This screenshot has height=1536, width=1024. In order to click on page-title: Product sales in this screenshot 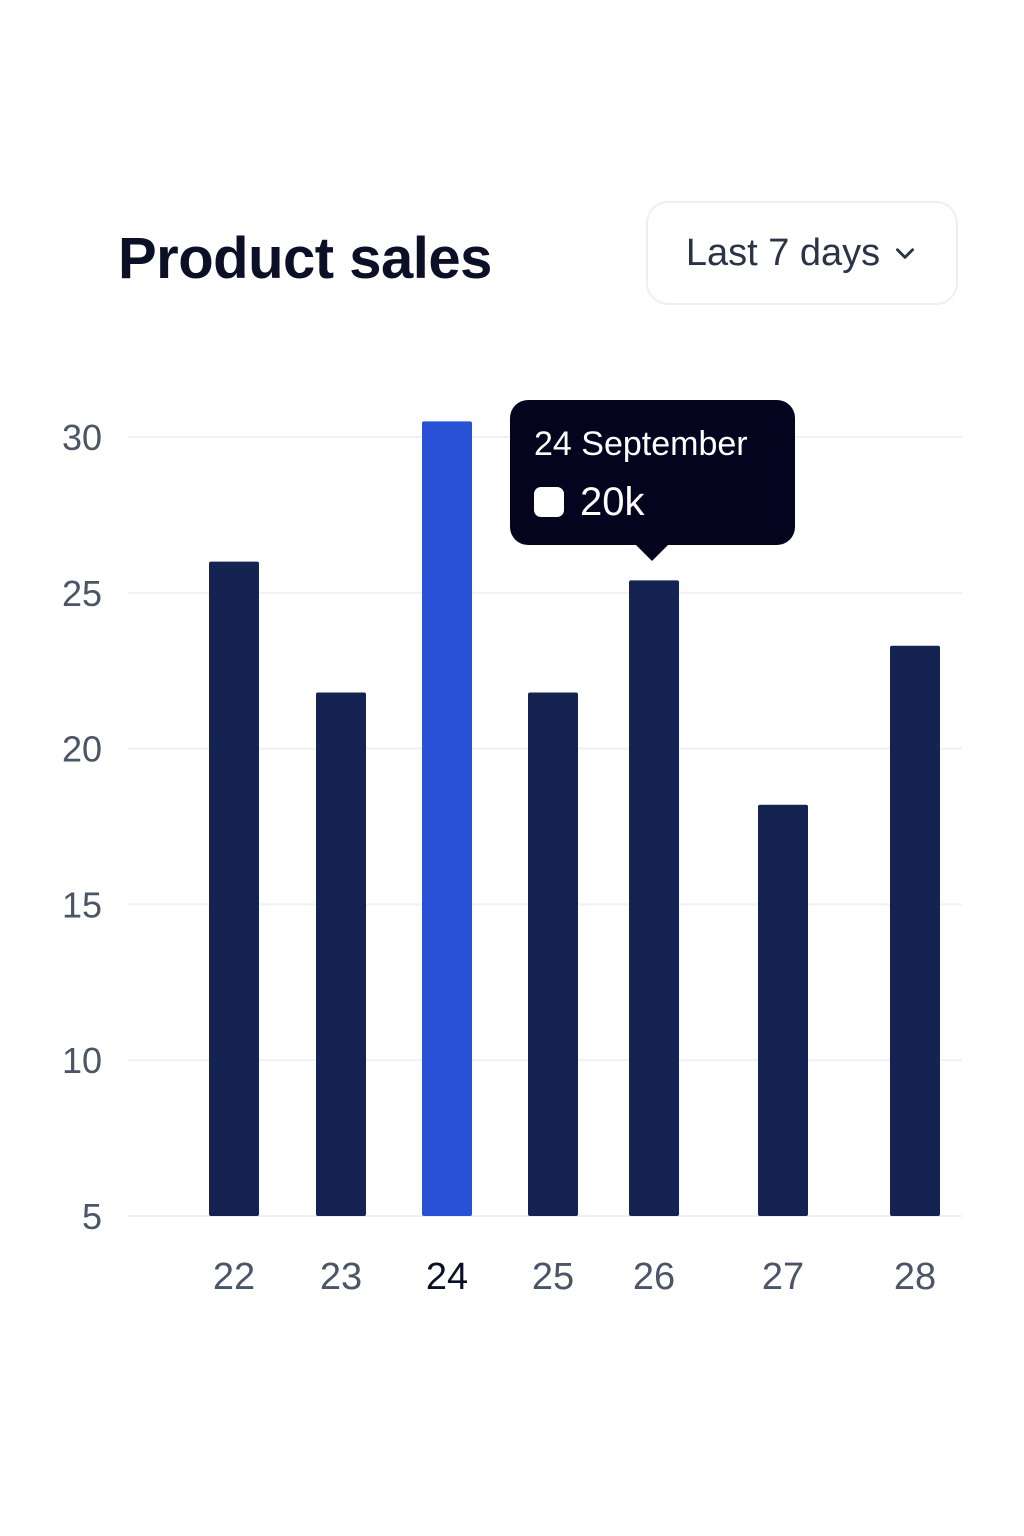, I will do `click(305, 258)`.